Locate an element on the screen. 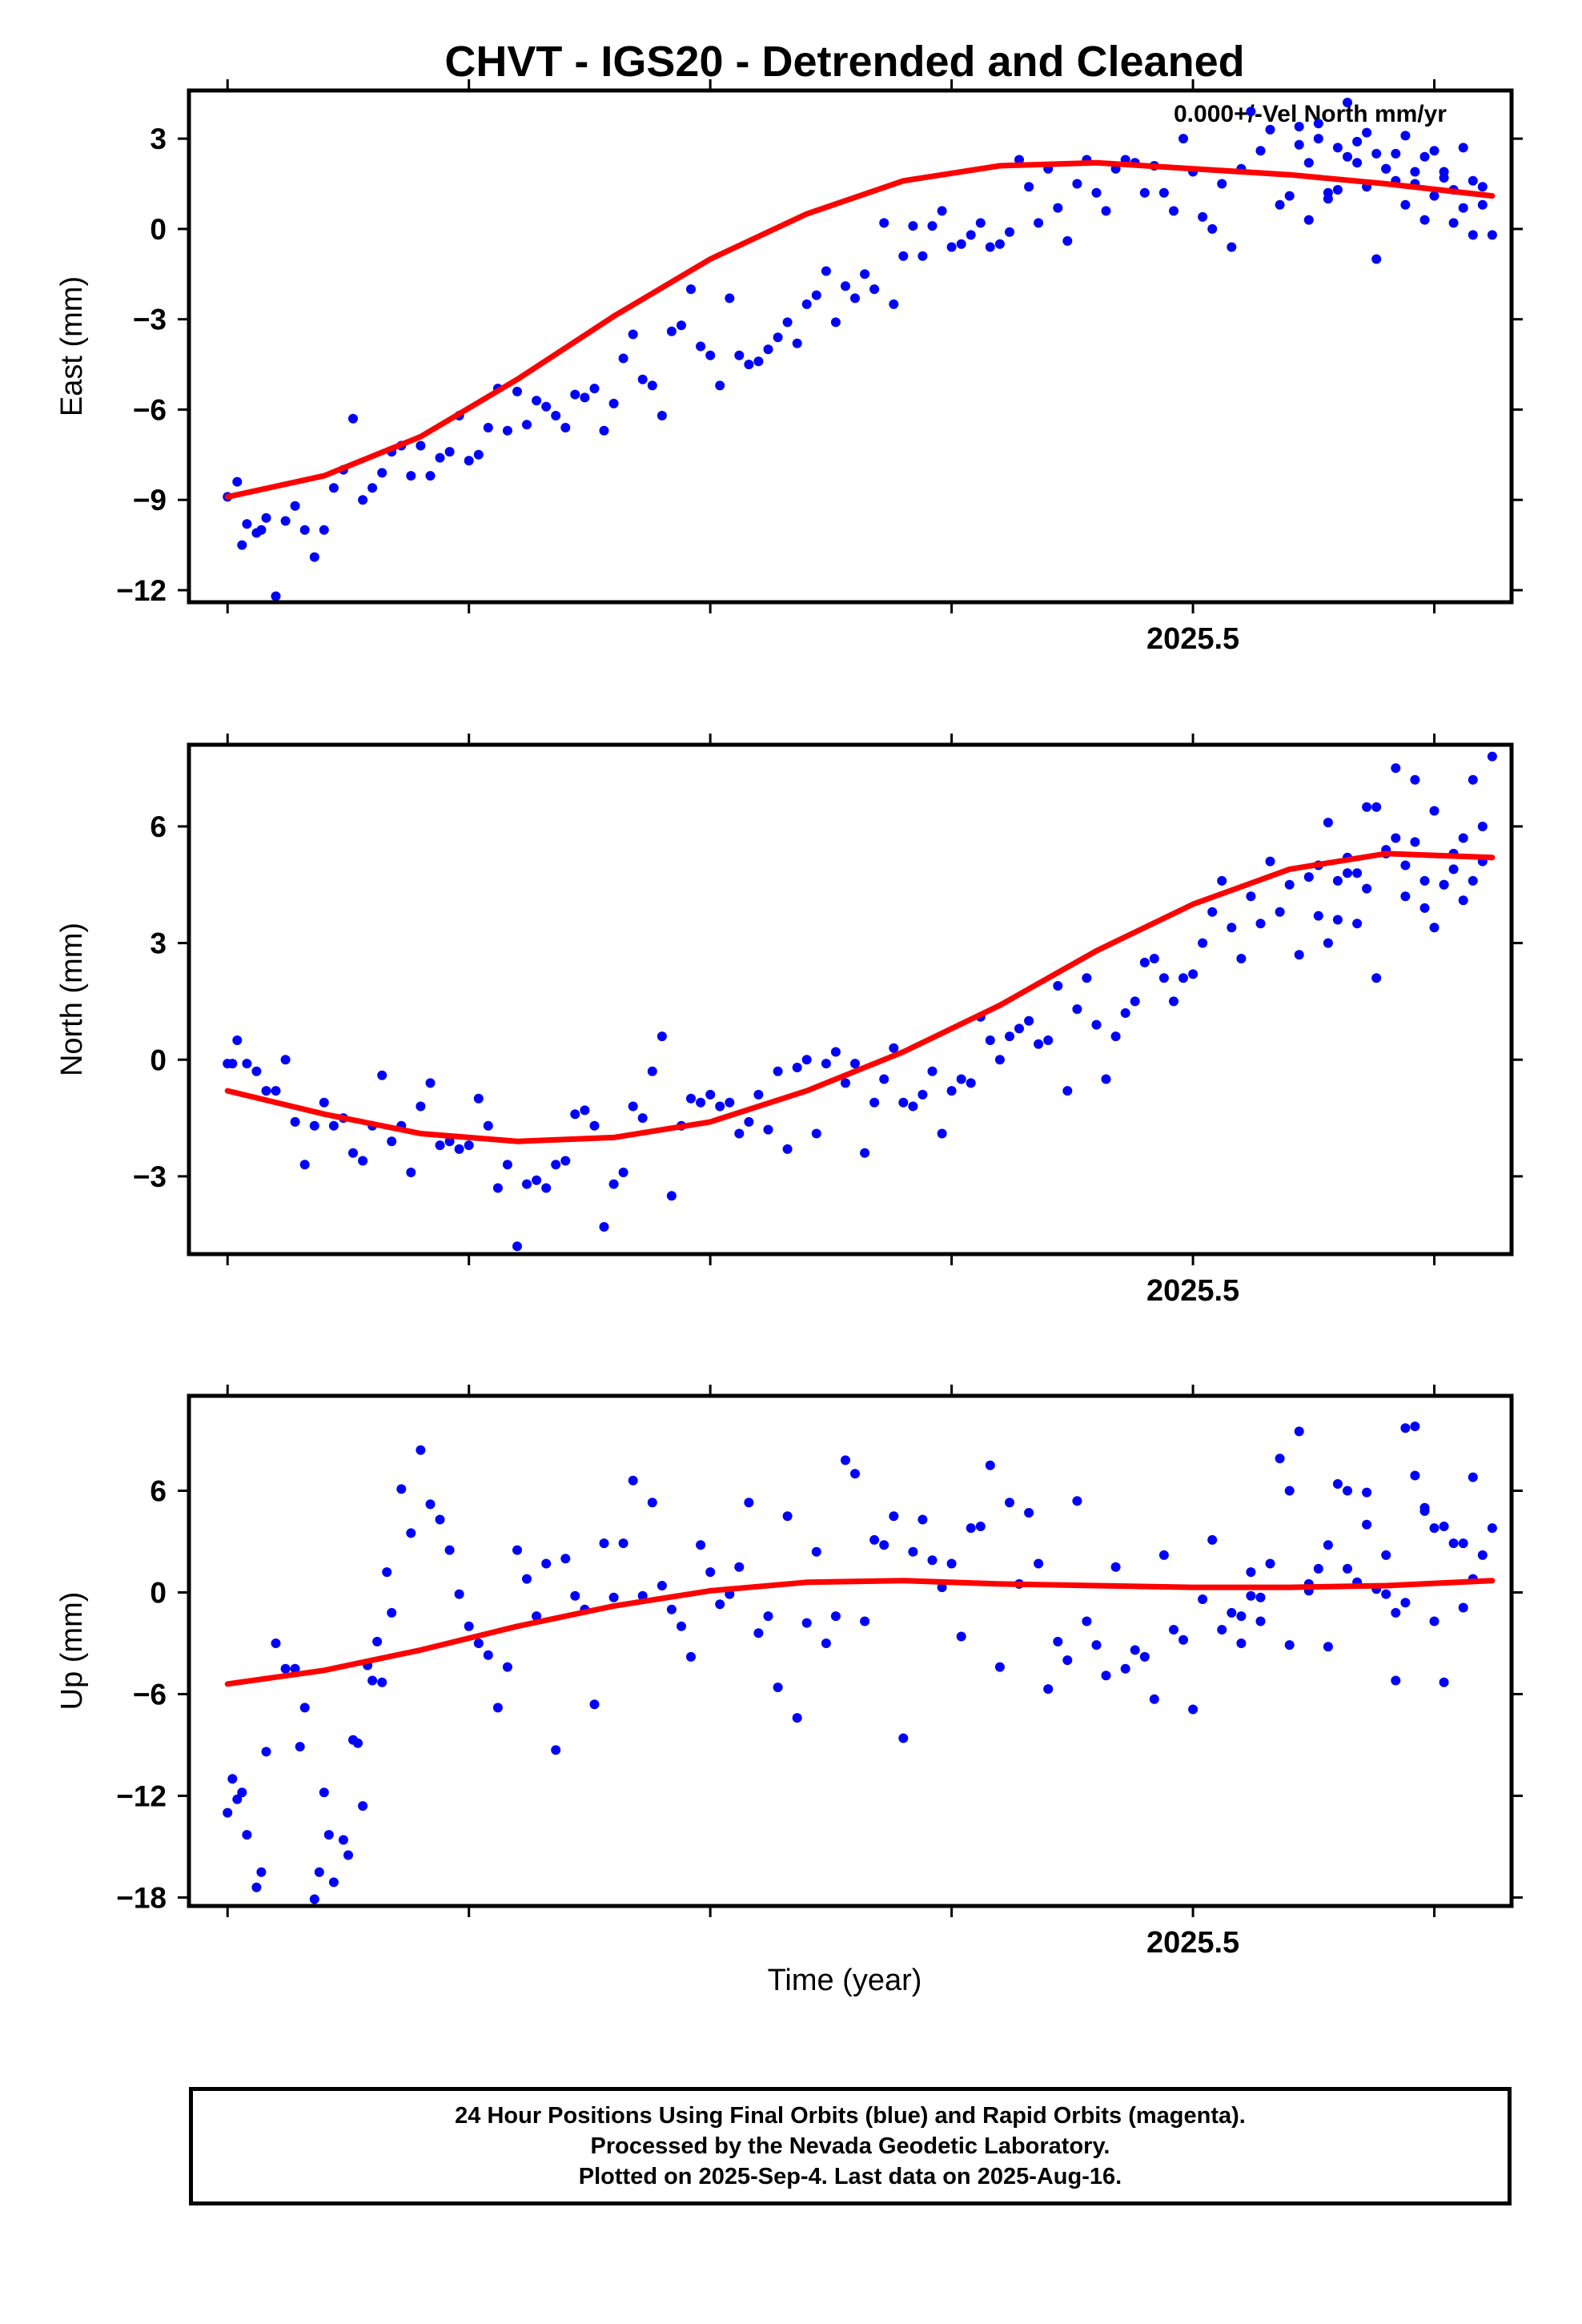 The width and height of the screenshot is (1582, 2324). east-fit-line is located at coordinates (860, 329).